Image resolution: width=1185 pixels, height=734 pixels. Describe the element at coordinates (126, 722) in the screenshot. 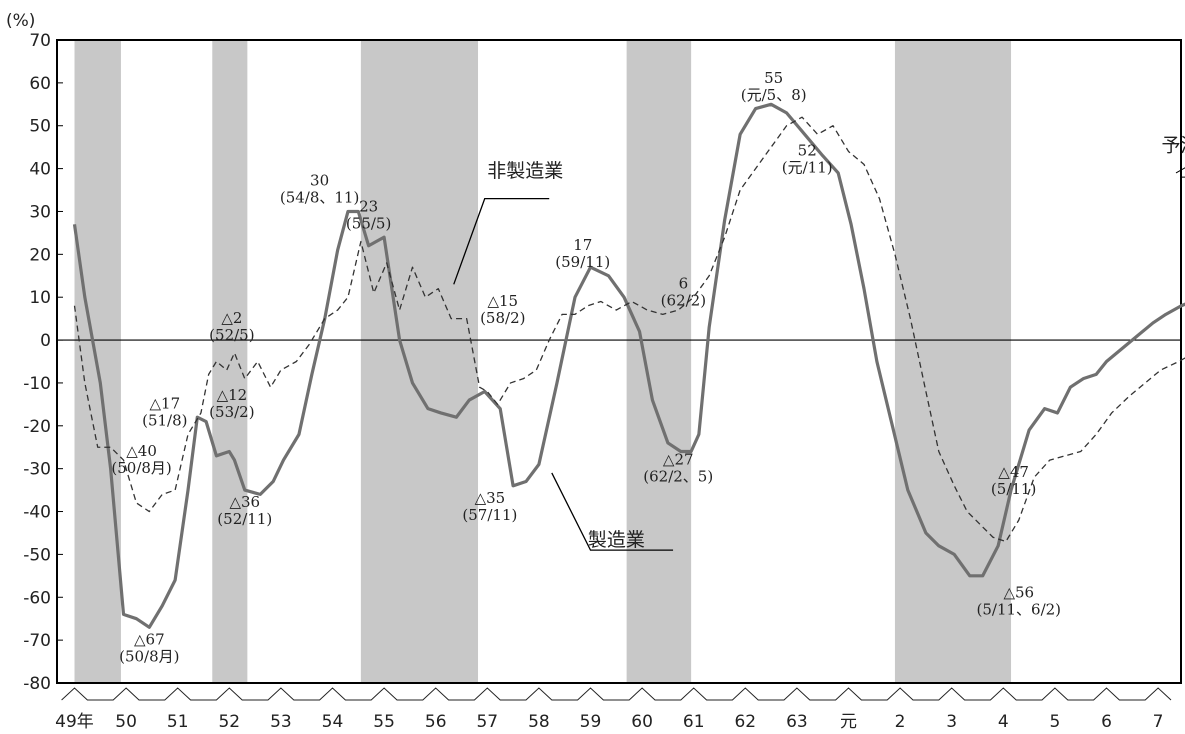

I see `x-tick-label: 50` at that location.